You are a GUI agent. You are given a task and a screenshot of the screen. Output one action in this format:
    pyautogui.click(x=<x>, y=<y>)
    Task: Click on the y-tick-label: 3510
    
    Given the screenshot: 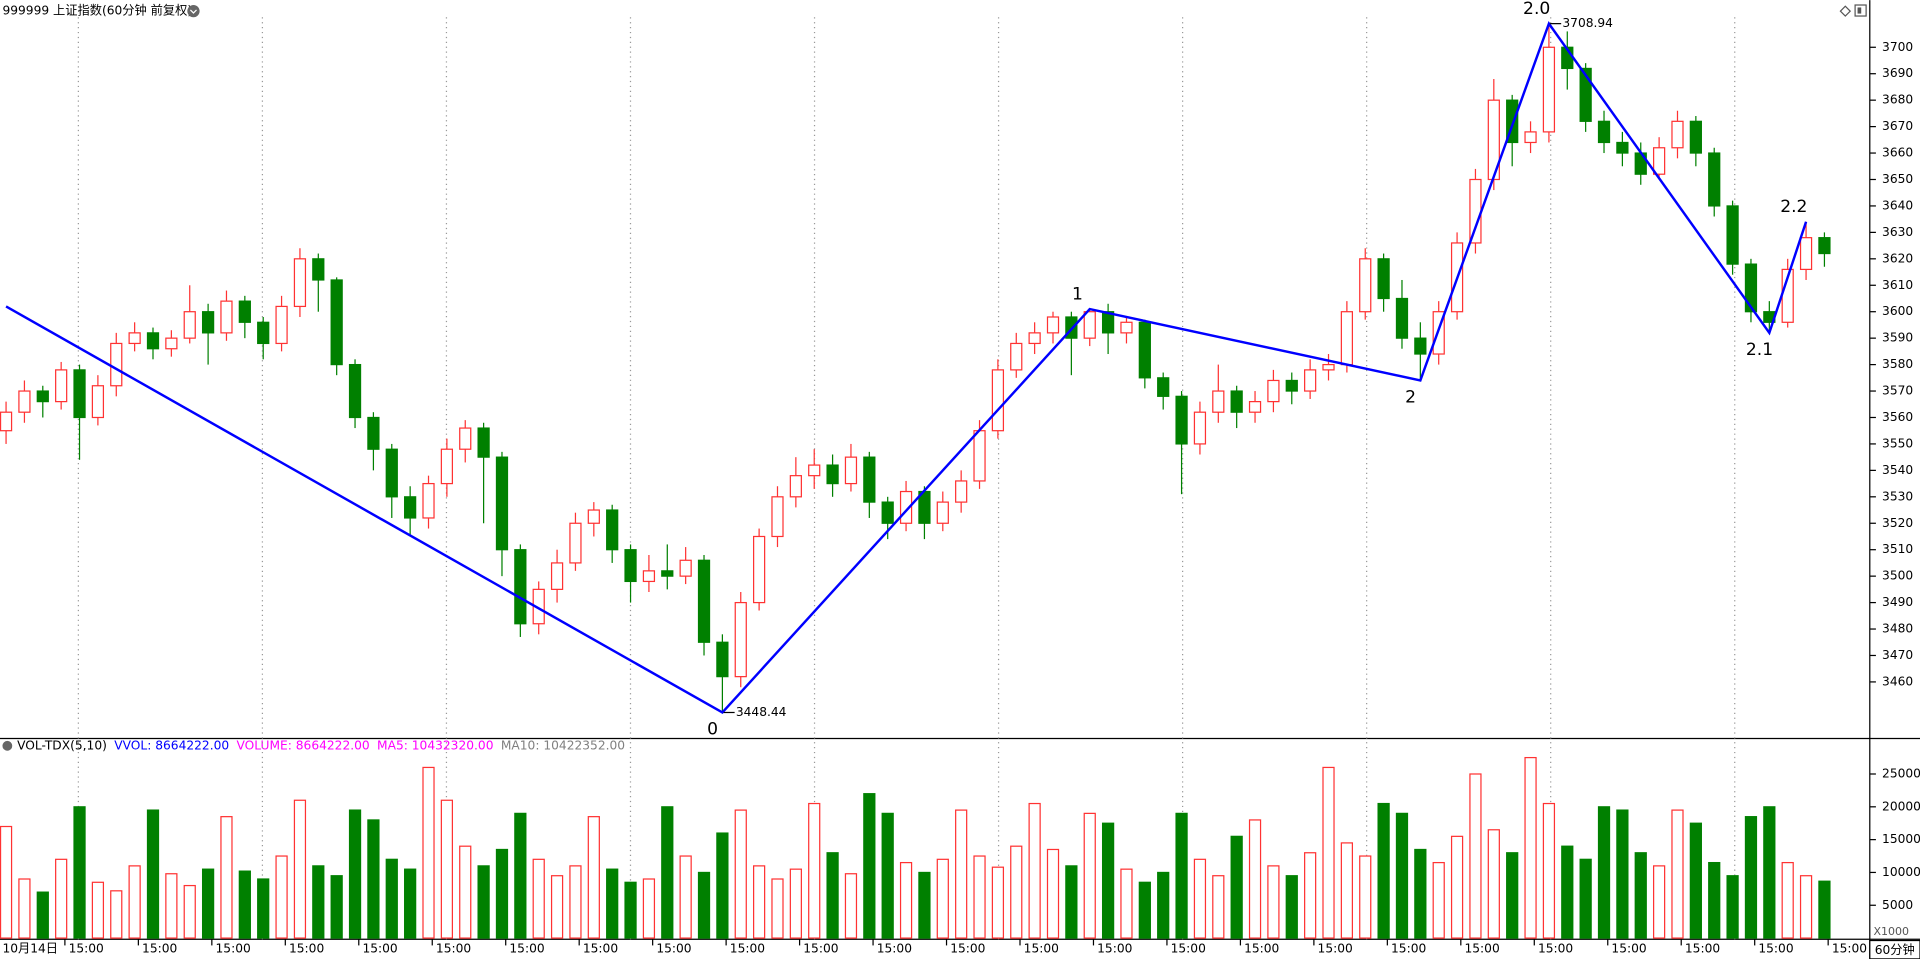 What is the action you would take?
    pyautogui.click(x=1897, y=549)
    